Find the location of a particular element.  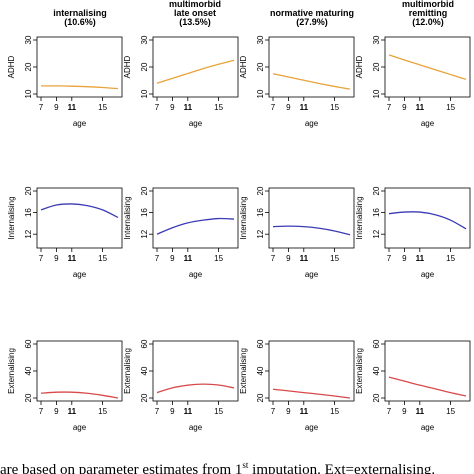

column-title-line: normative maturing is located at coordinates (312, 13).